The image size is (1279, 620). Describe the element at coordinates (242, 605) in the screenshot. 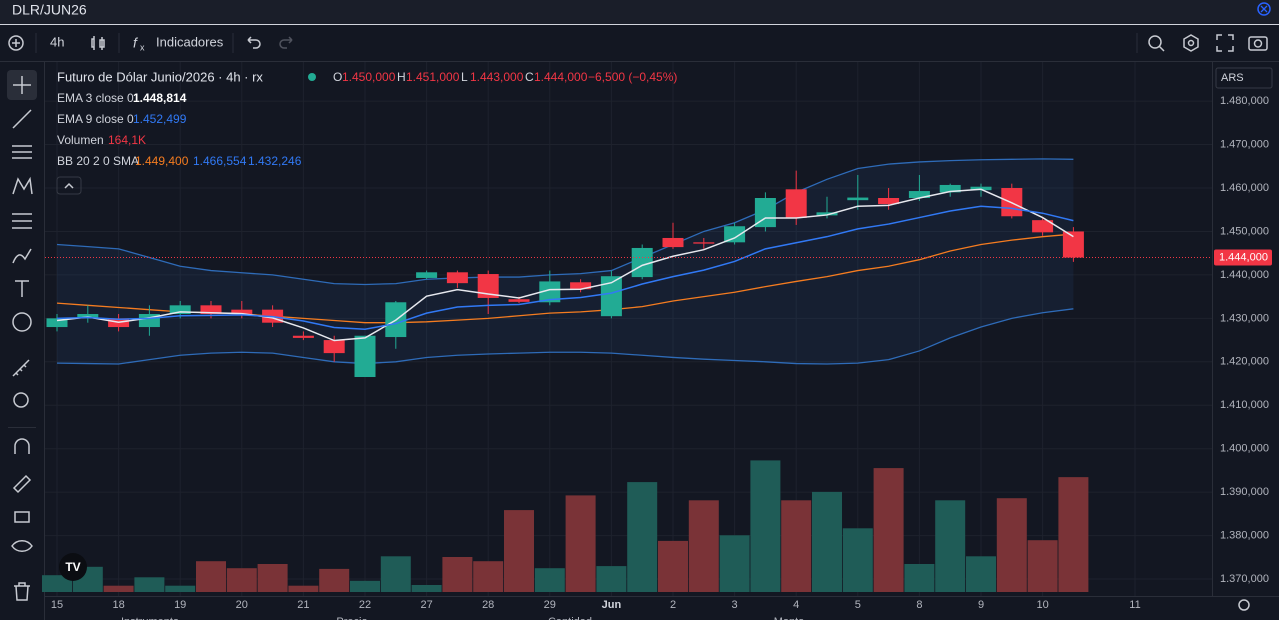

I see `x-tick-label: 20` at that location.